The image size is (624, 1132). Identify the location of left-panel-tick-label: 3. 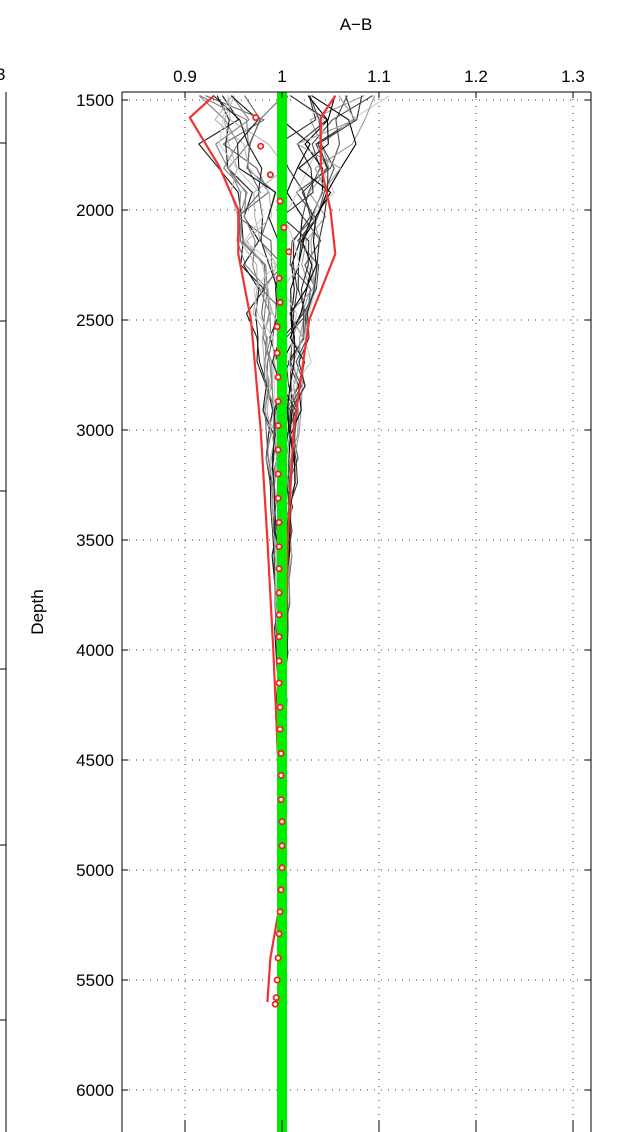
(2, 74).